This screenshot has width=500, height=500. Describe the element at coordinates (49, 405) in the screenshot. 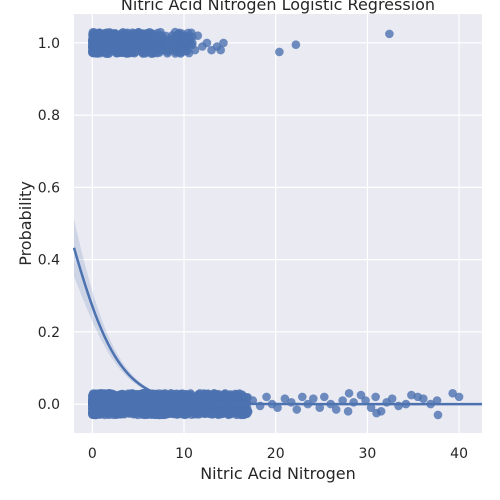

I see `y-tick-label: 0.0` at that location.